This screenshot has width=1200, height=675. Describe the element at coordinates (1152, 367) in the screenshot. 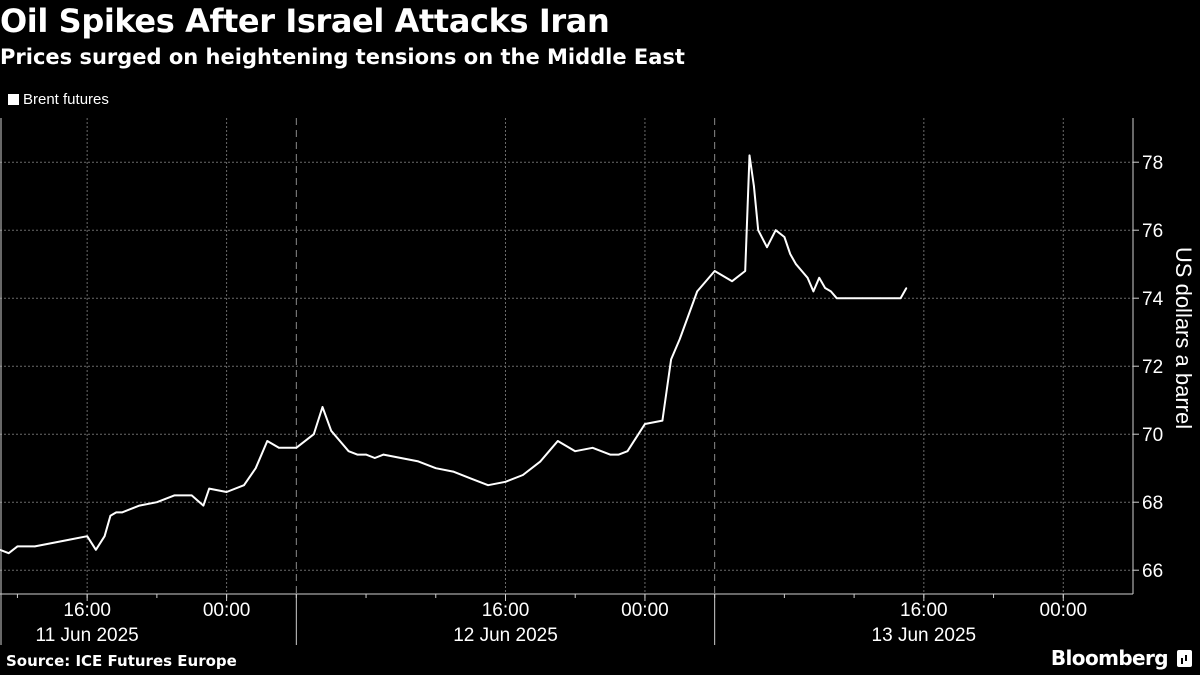

I see `y-tick-label: 72` at that location.